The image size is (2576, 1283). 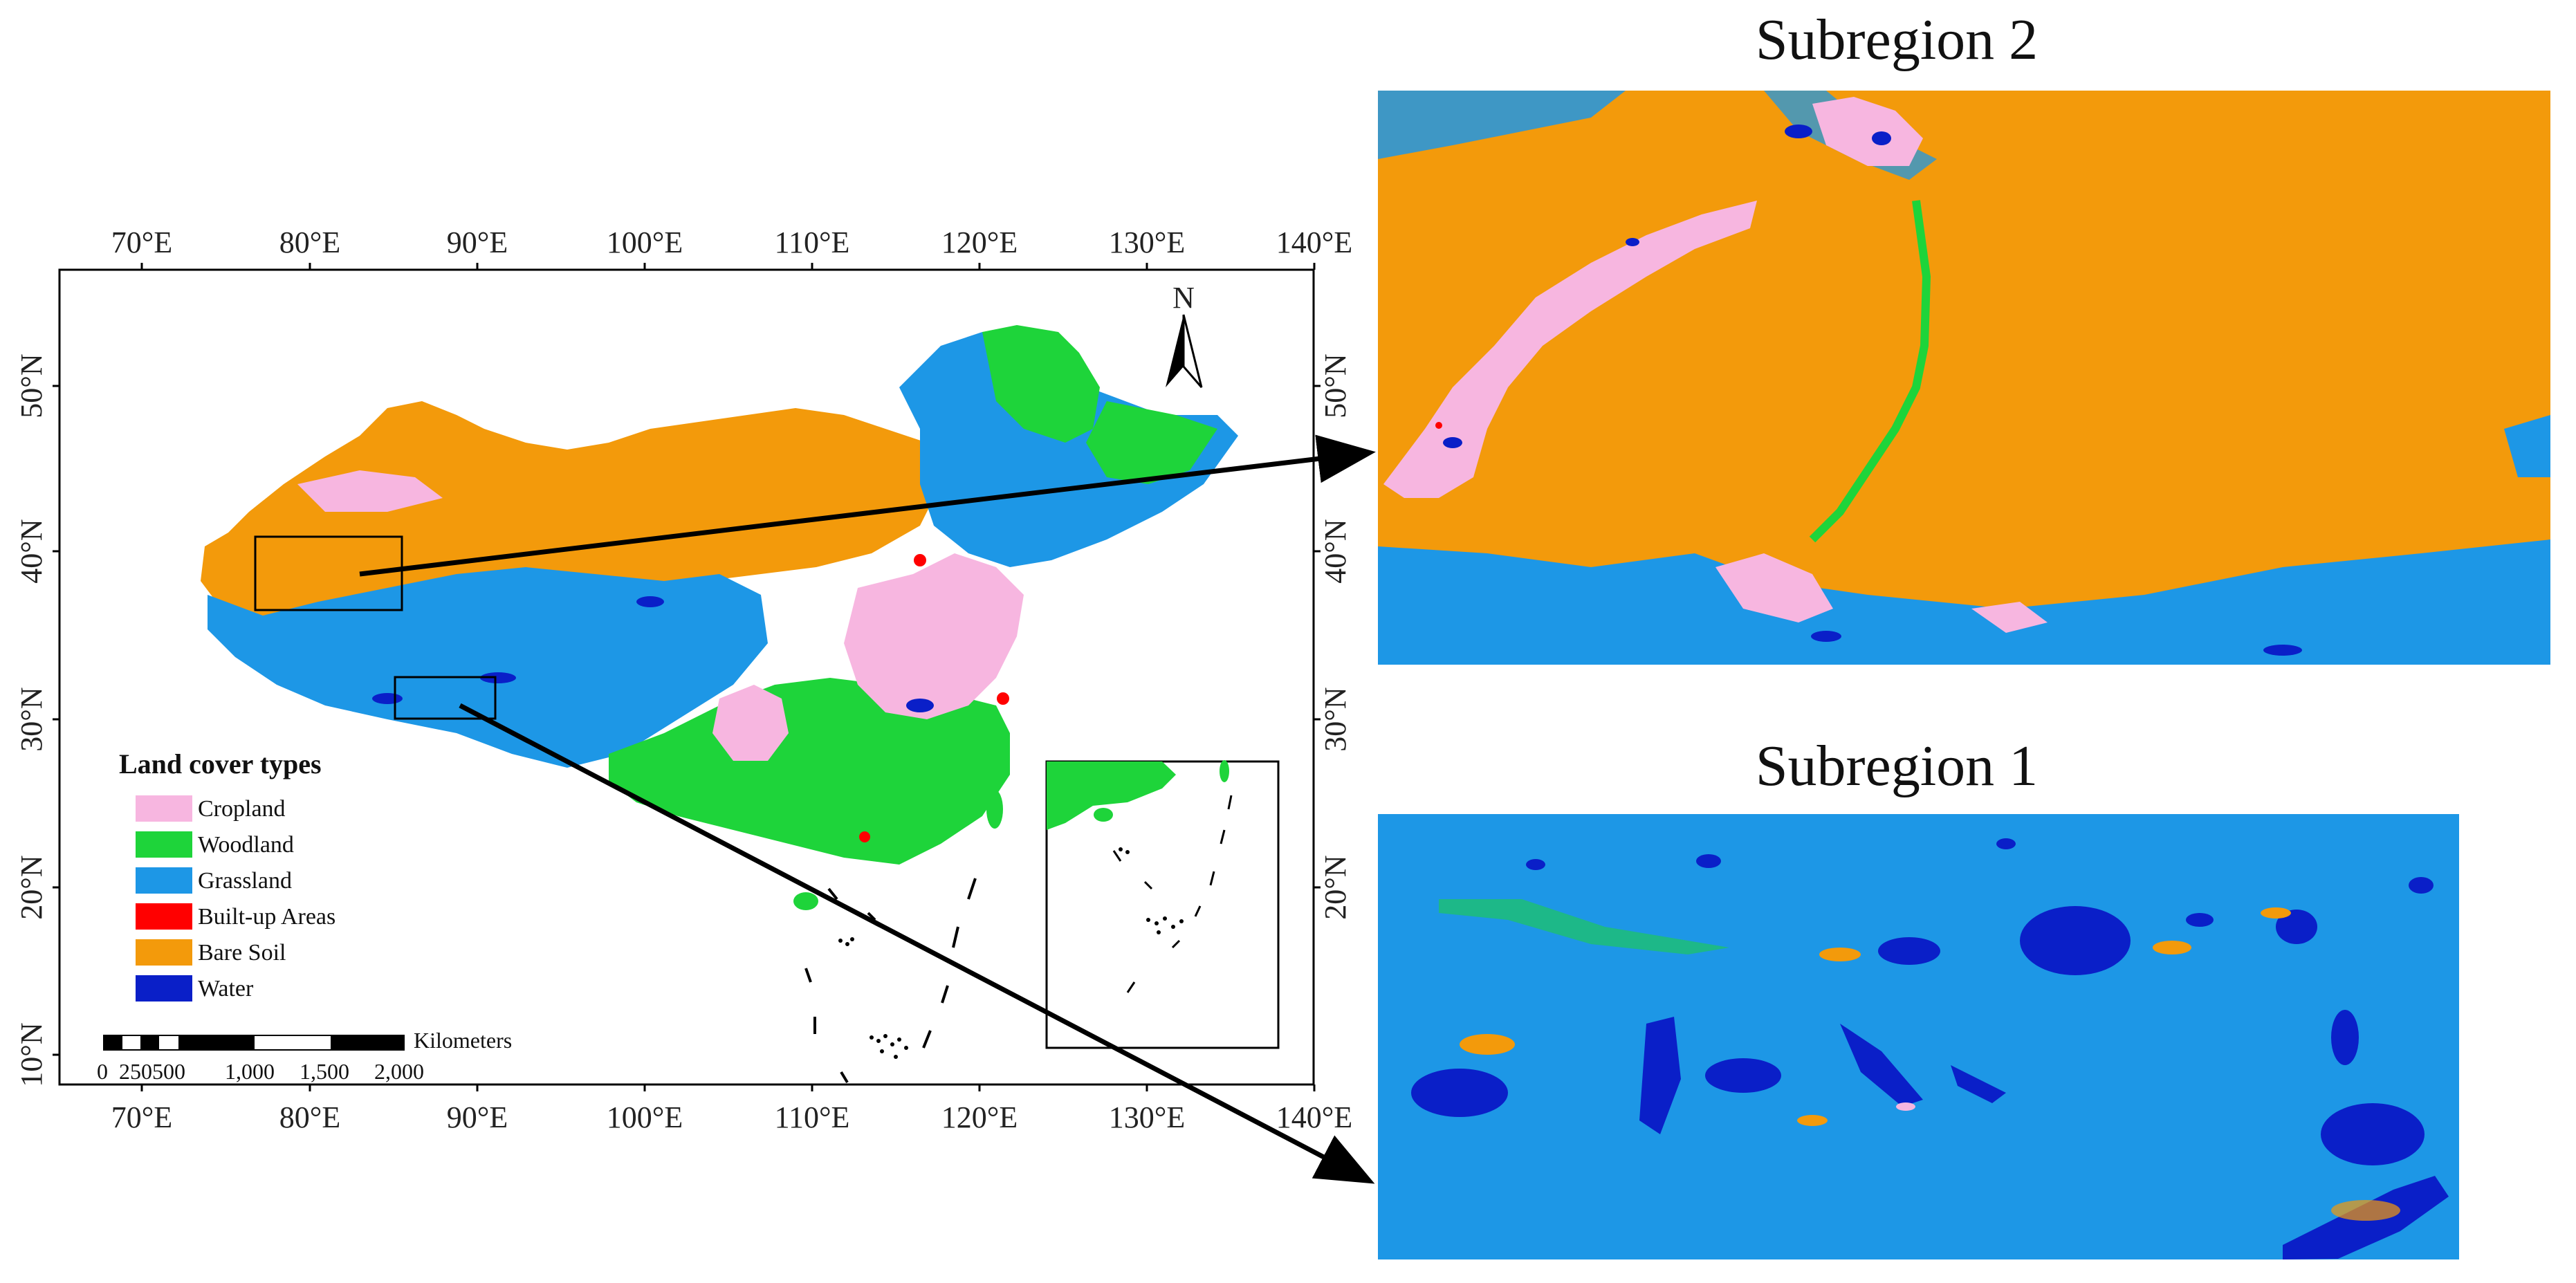 What do you see at coordinates (812, 1117) in the screenshot?
I see `bottom-lon-label: 110°E` at bounding box center [812, 1117].